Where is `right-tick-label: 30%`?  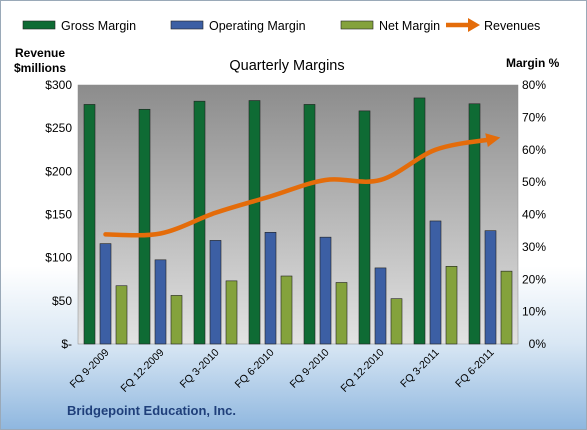
right-tick-label: 30% is located at coordinates (534, 247).